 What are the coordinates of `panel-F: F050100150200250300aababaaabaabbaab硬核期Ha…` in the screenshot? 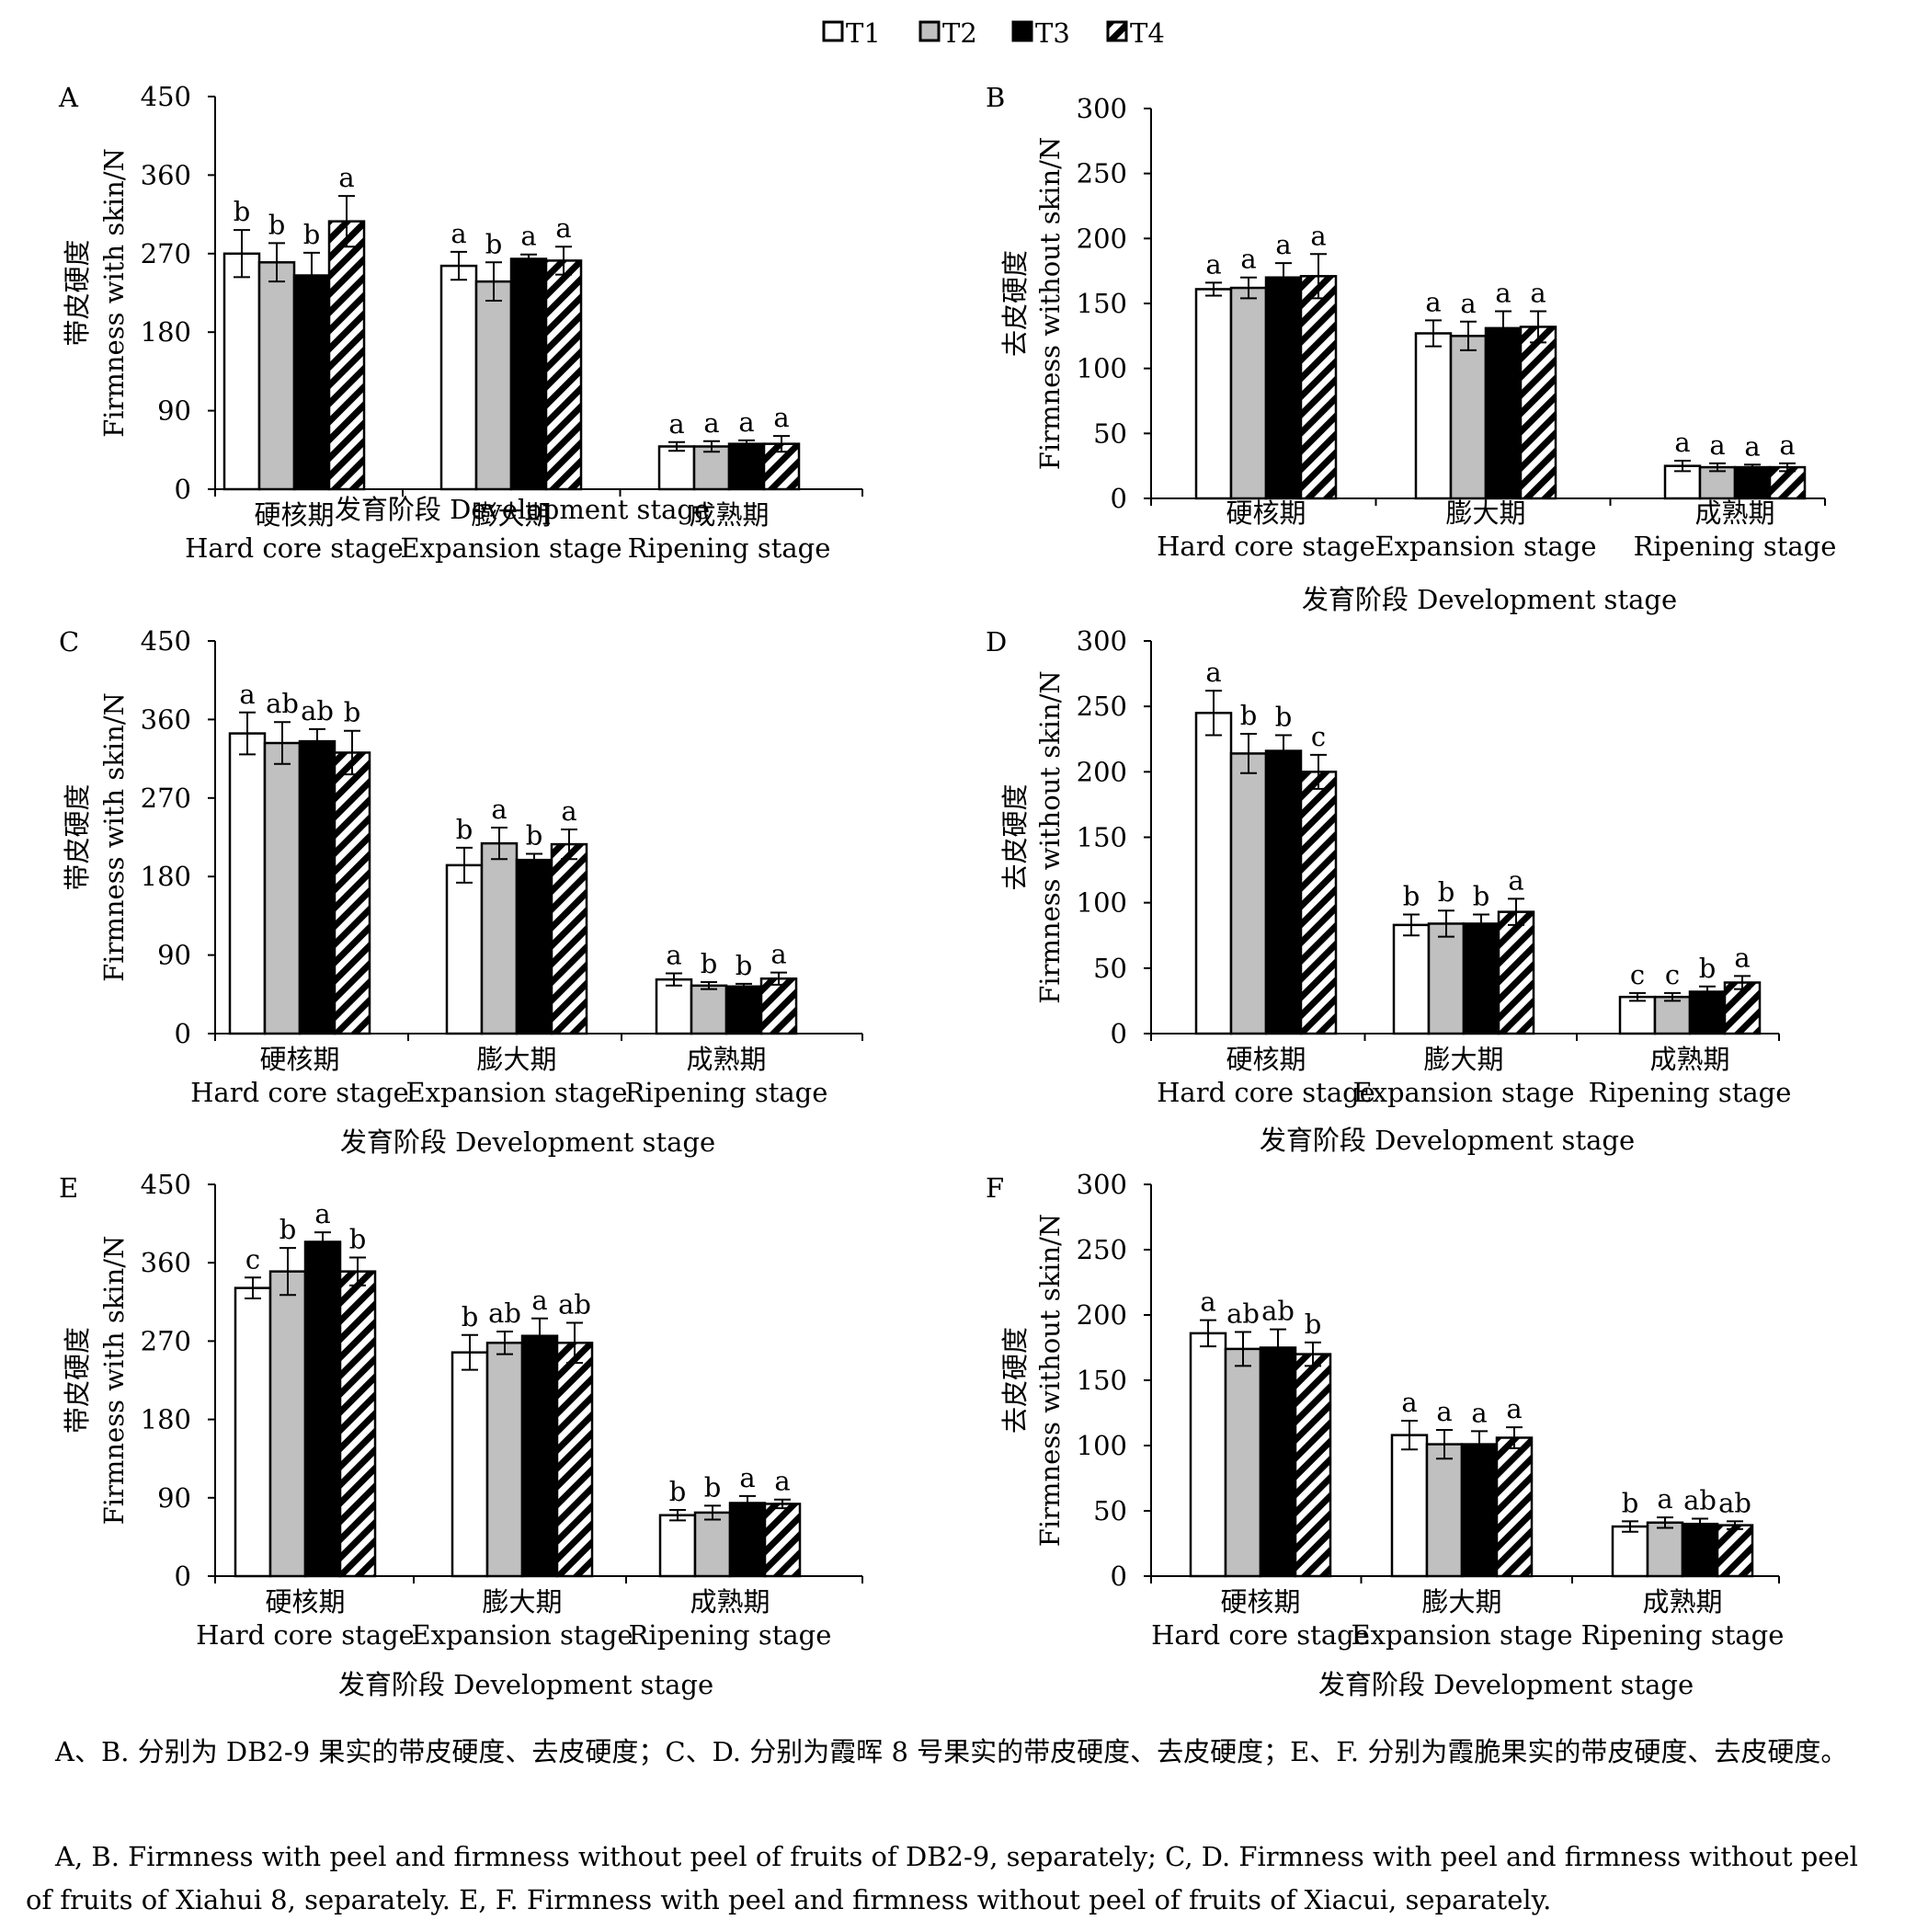 It's located at (1385, 1434).